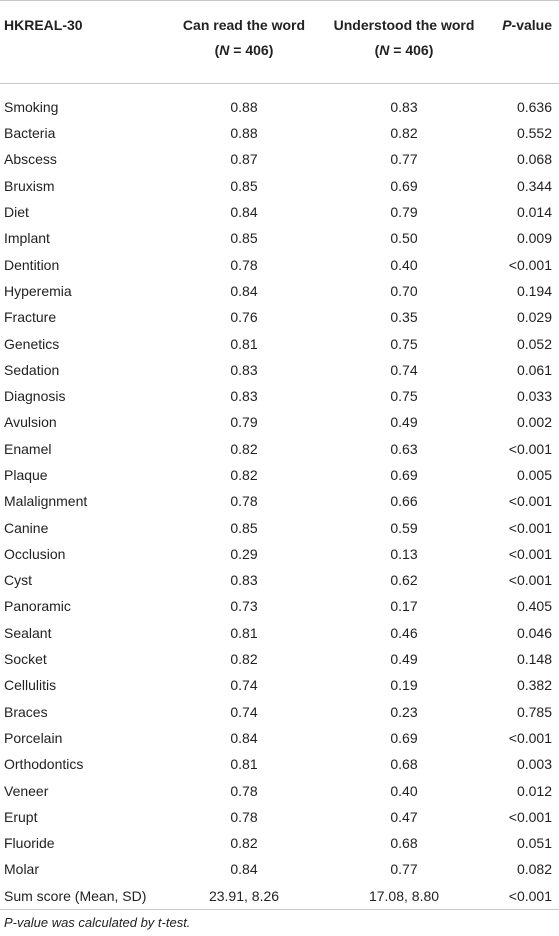  I want to click on table-row: Implant 0.85 0.50 0.009, so click(279, 238).